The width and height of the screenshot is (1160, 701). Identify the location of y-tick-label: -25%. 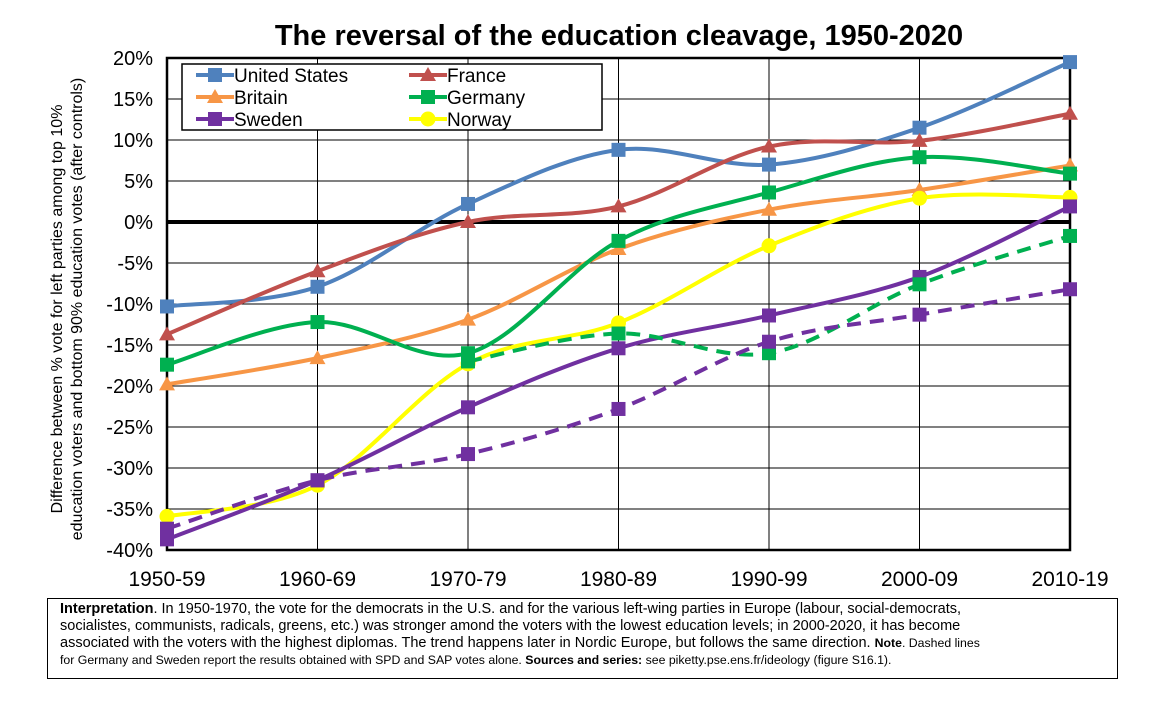
(129, 428).